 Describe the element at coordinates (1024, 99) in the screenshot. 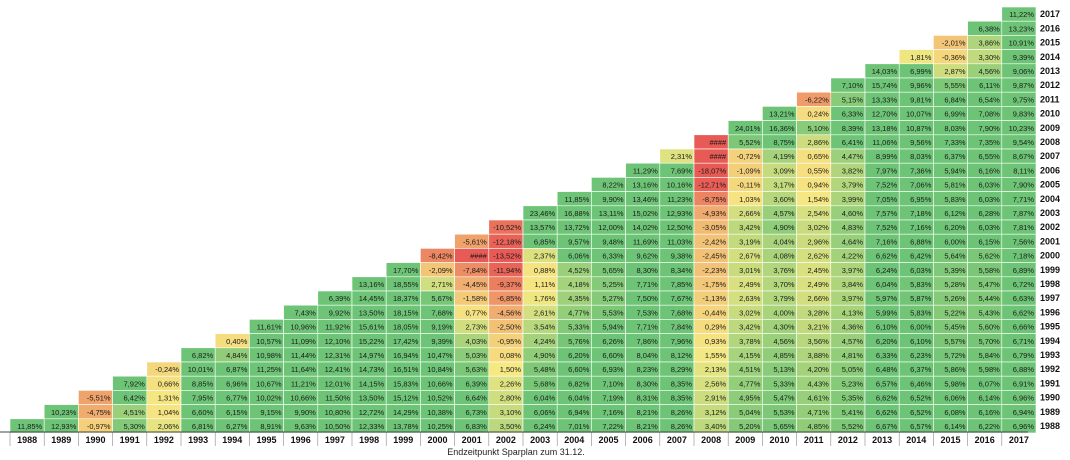

I see `heatmap-cell-label: 9,75%` at that location.